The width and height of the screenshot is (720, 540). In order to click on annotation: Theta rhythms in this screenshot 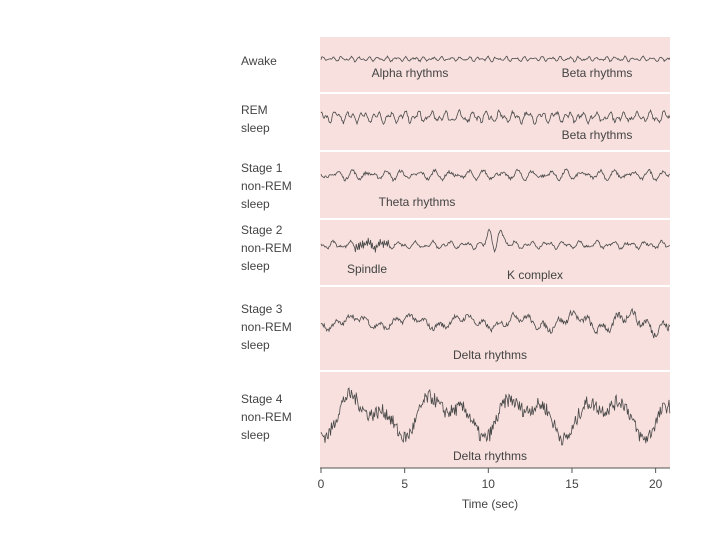, I will do `click(417, 202)`.